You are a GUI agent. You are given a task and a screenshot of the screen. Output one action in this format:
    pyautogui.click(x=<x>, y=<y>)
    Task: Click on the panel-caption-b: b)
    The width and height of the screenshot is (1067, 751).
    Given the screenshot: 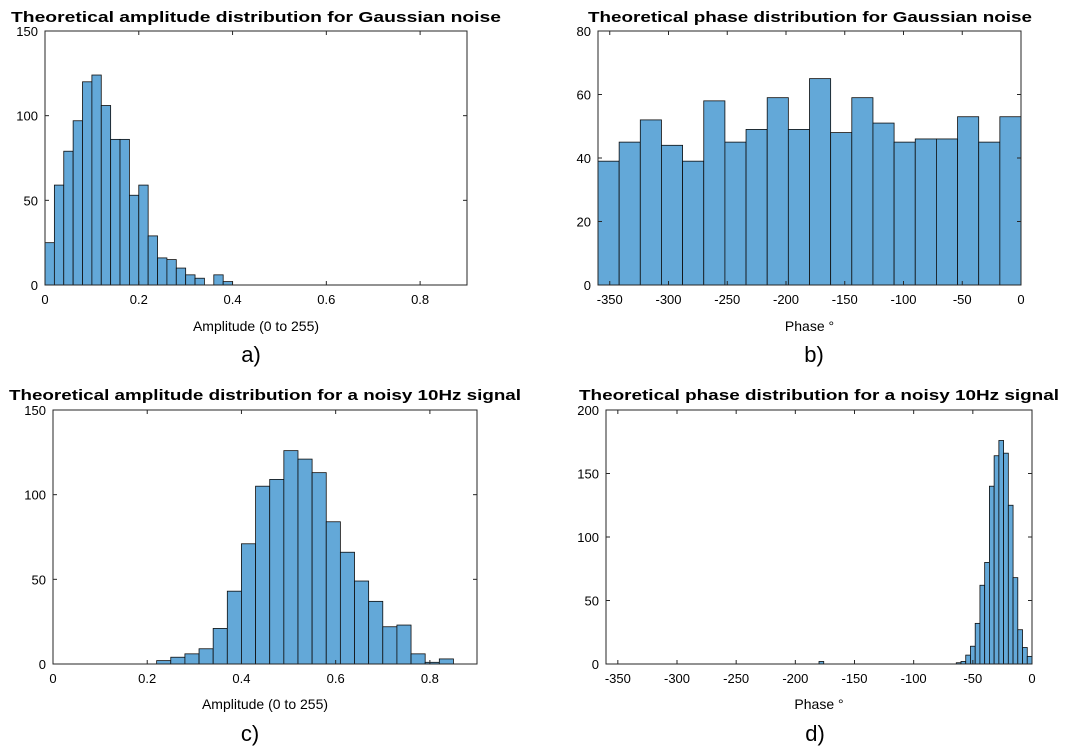 What is the action you would take?
    pyautogui.click(x=814, y=354)
    